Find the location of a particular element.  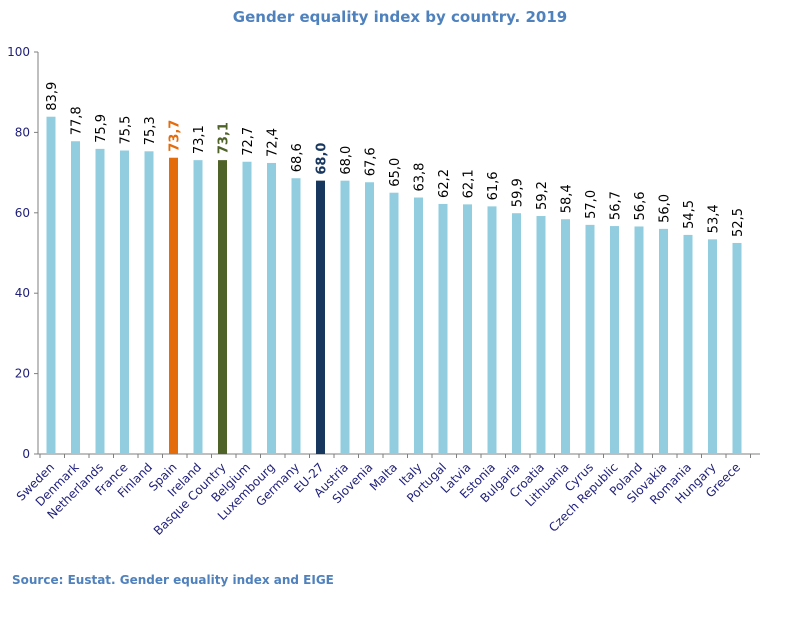

y-tick-label: 40 is located at coordinates (22, 293).